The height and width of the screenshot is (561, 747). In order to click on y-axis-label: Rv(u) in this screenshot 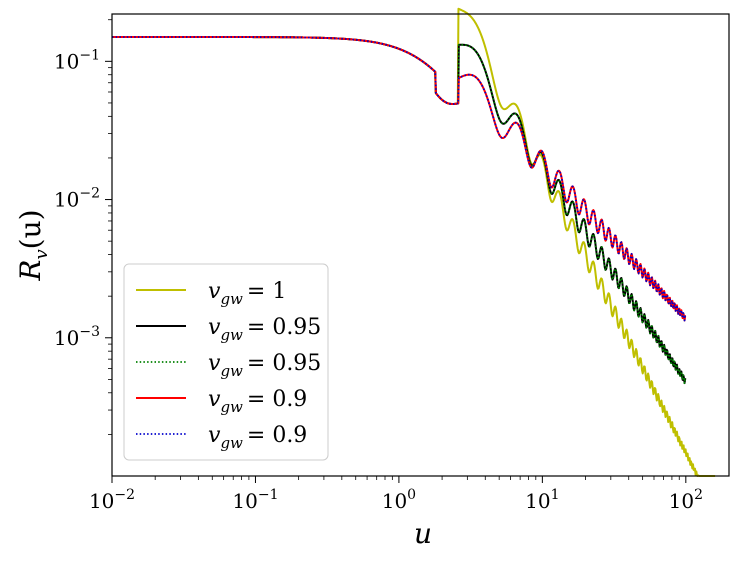, I will do `click(33, 245)`.